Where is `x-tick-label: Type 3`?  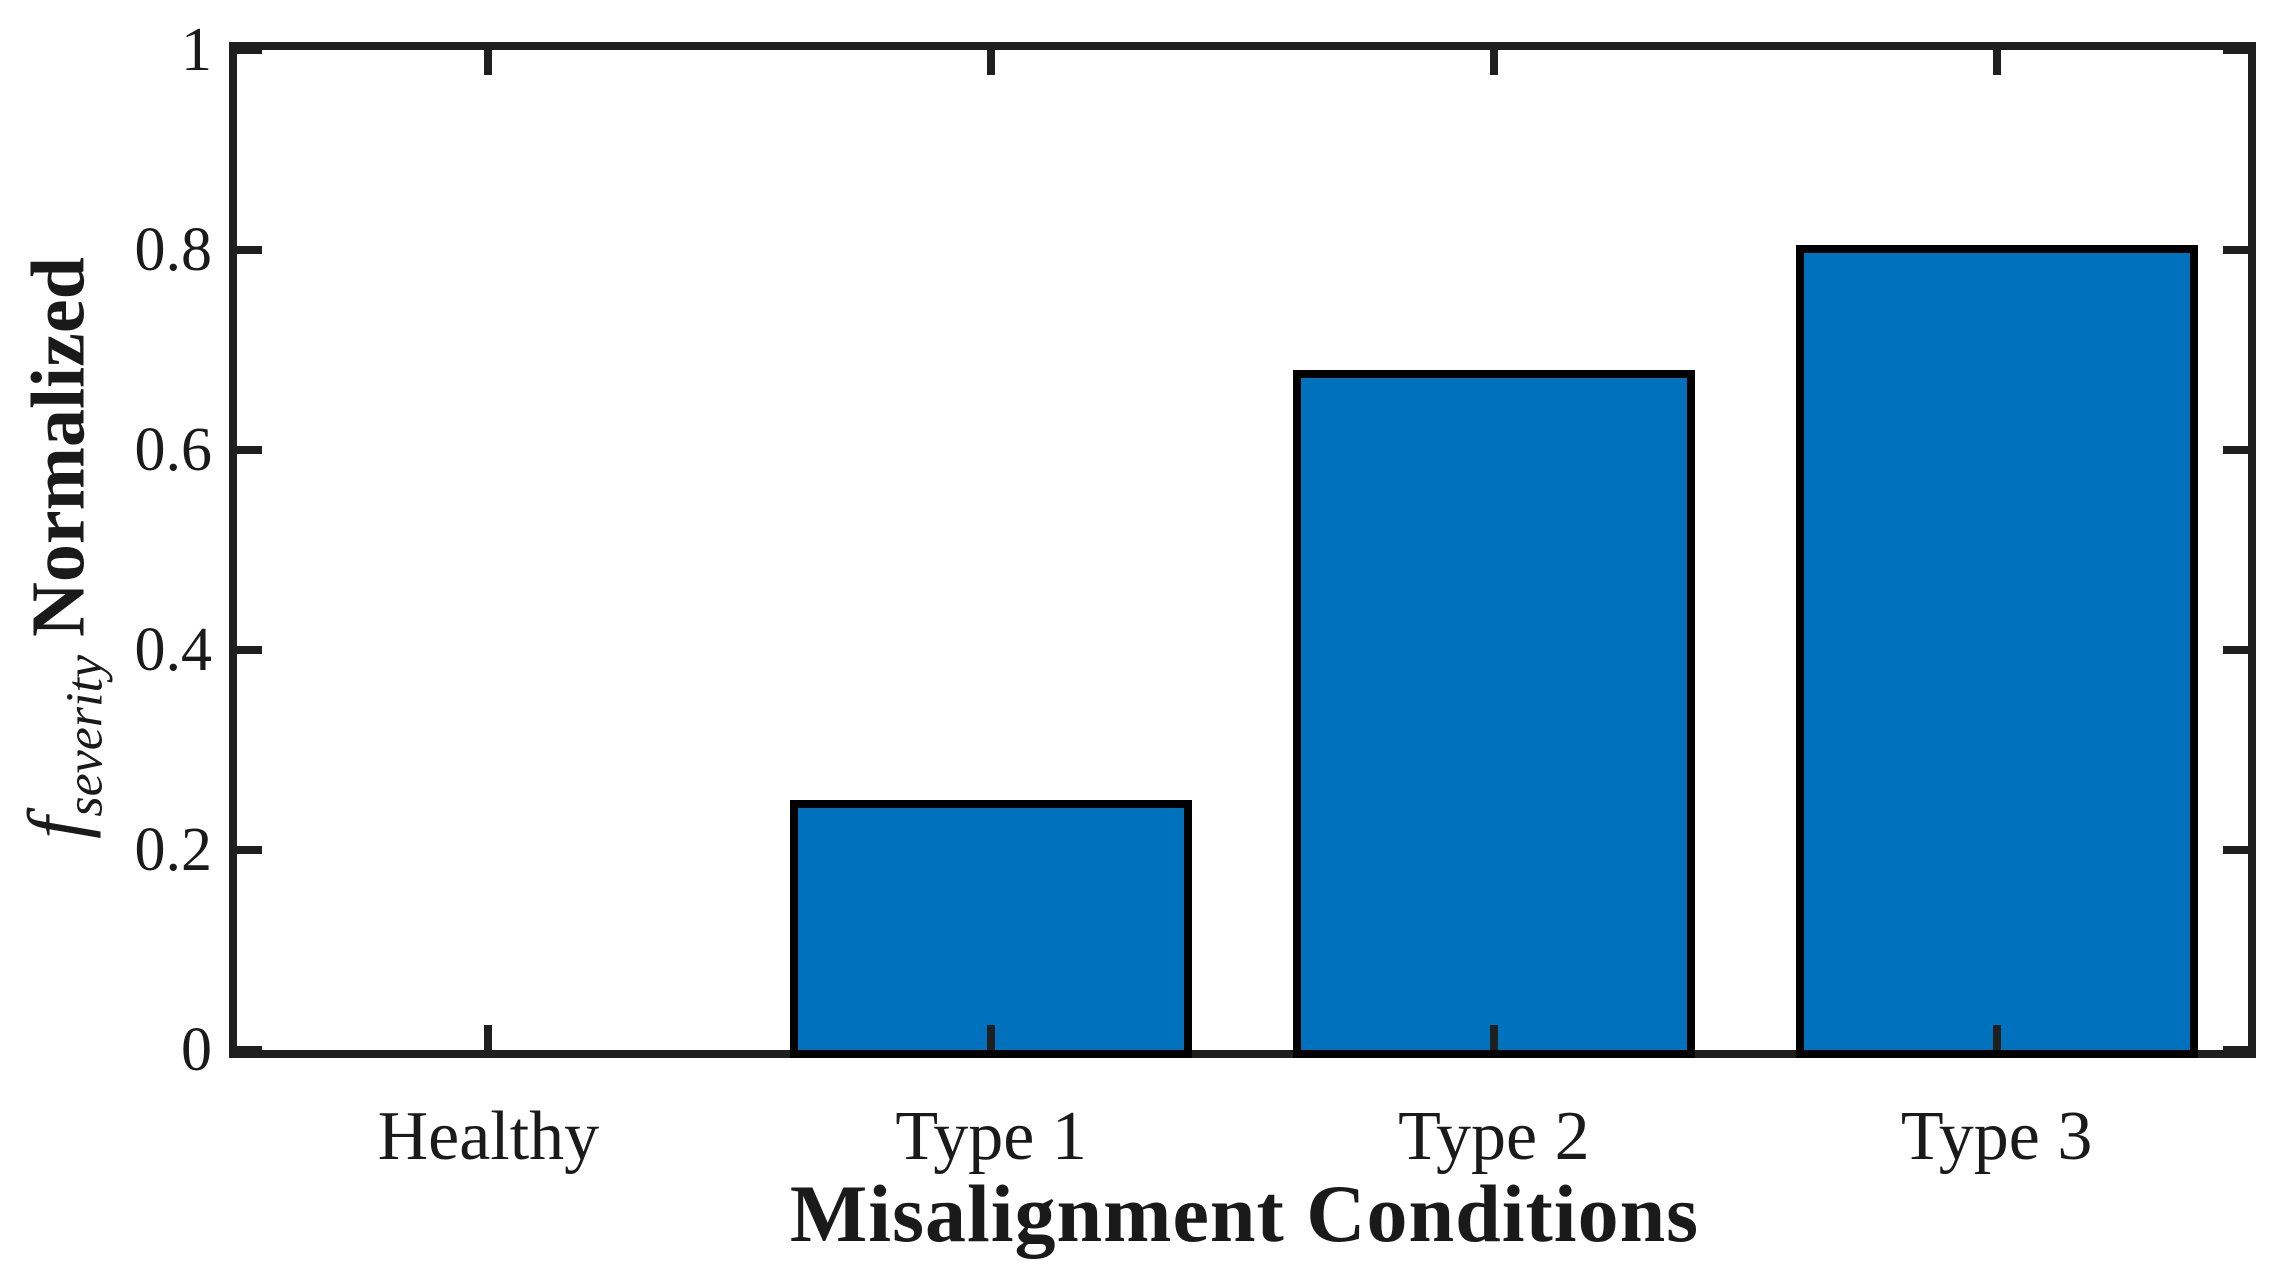 x-tick-label: Type 3 is located at coordinates (1996, 1136).